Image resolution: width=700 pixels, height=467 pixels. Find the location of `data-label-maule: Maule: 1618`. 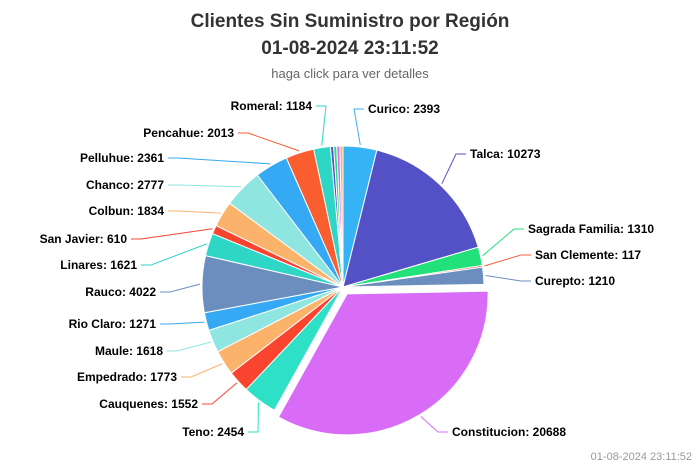

data-label-maule: Maule: 1618 is located at coordinates (129, 351).